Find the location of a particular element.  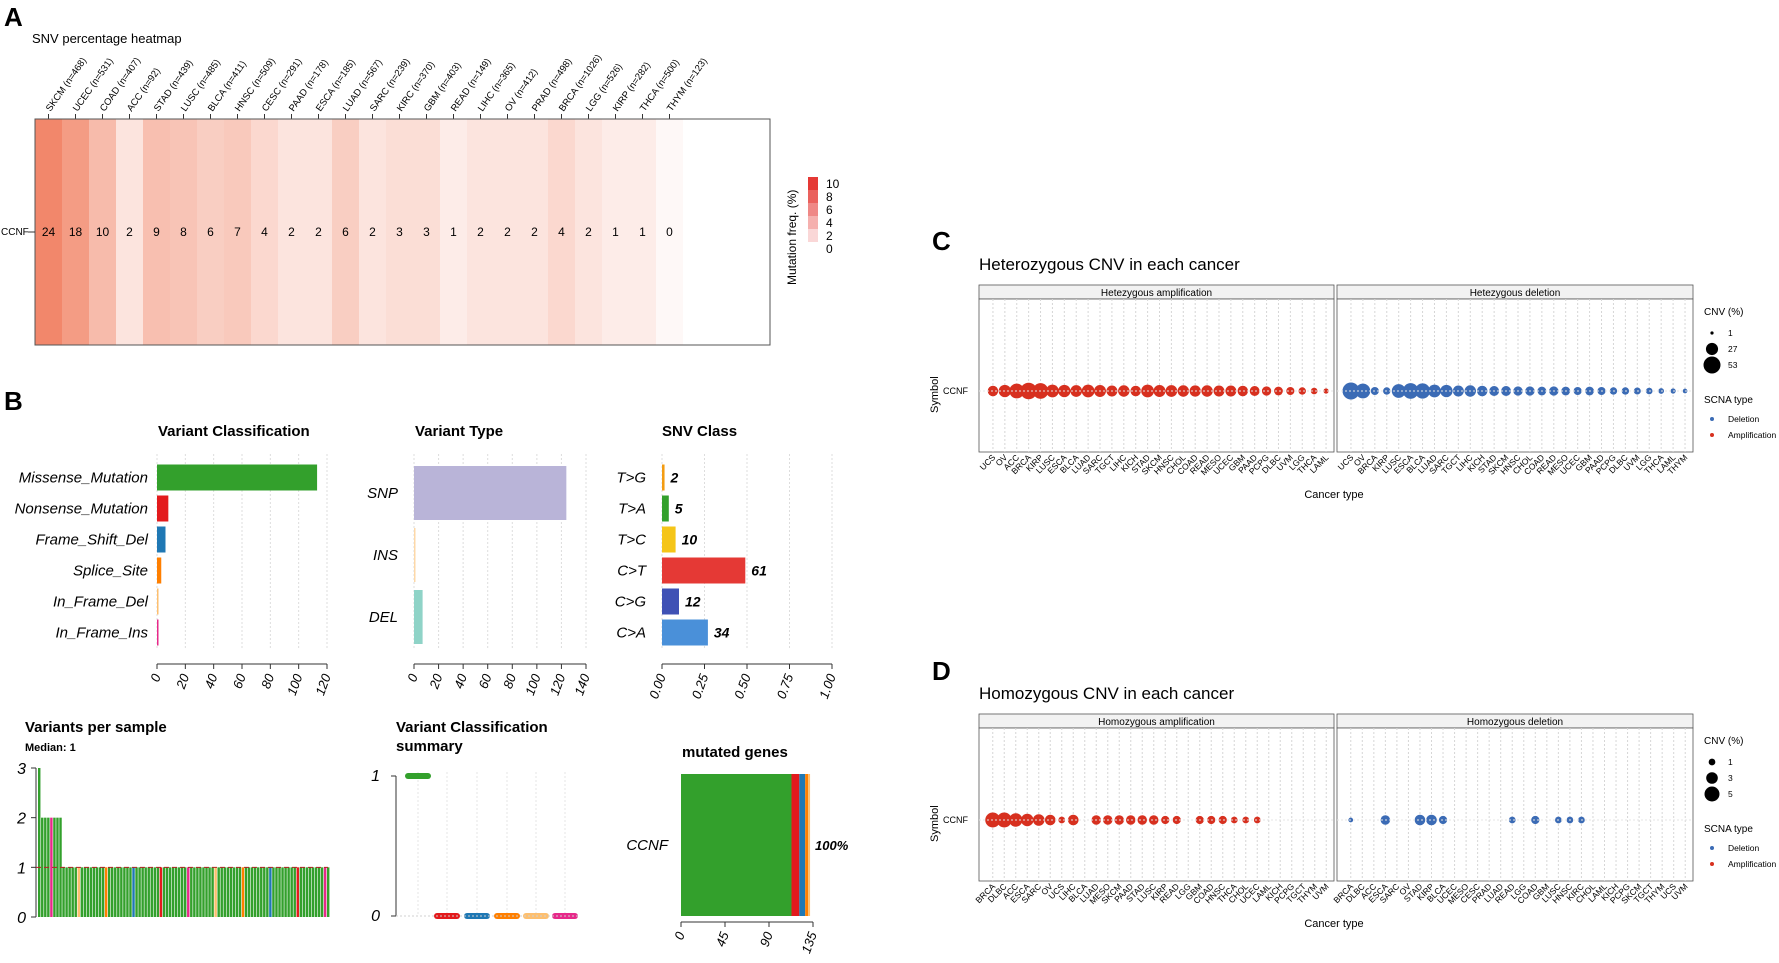

gene-bar-segment is located at coordinates (809, 845).